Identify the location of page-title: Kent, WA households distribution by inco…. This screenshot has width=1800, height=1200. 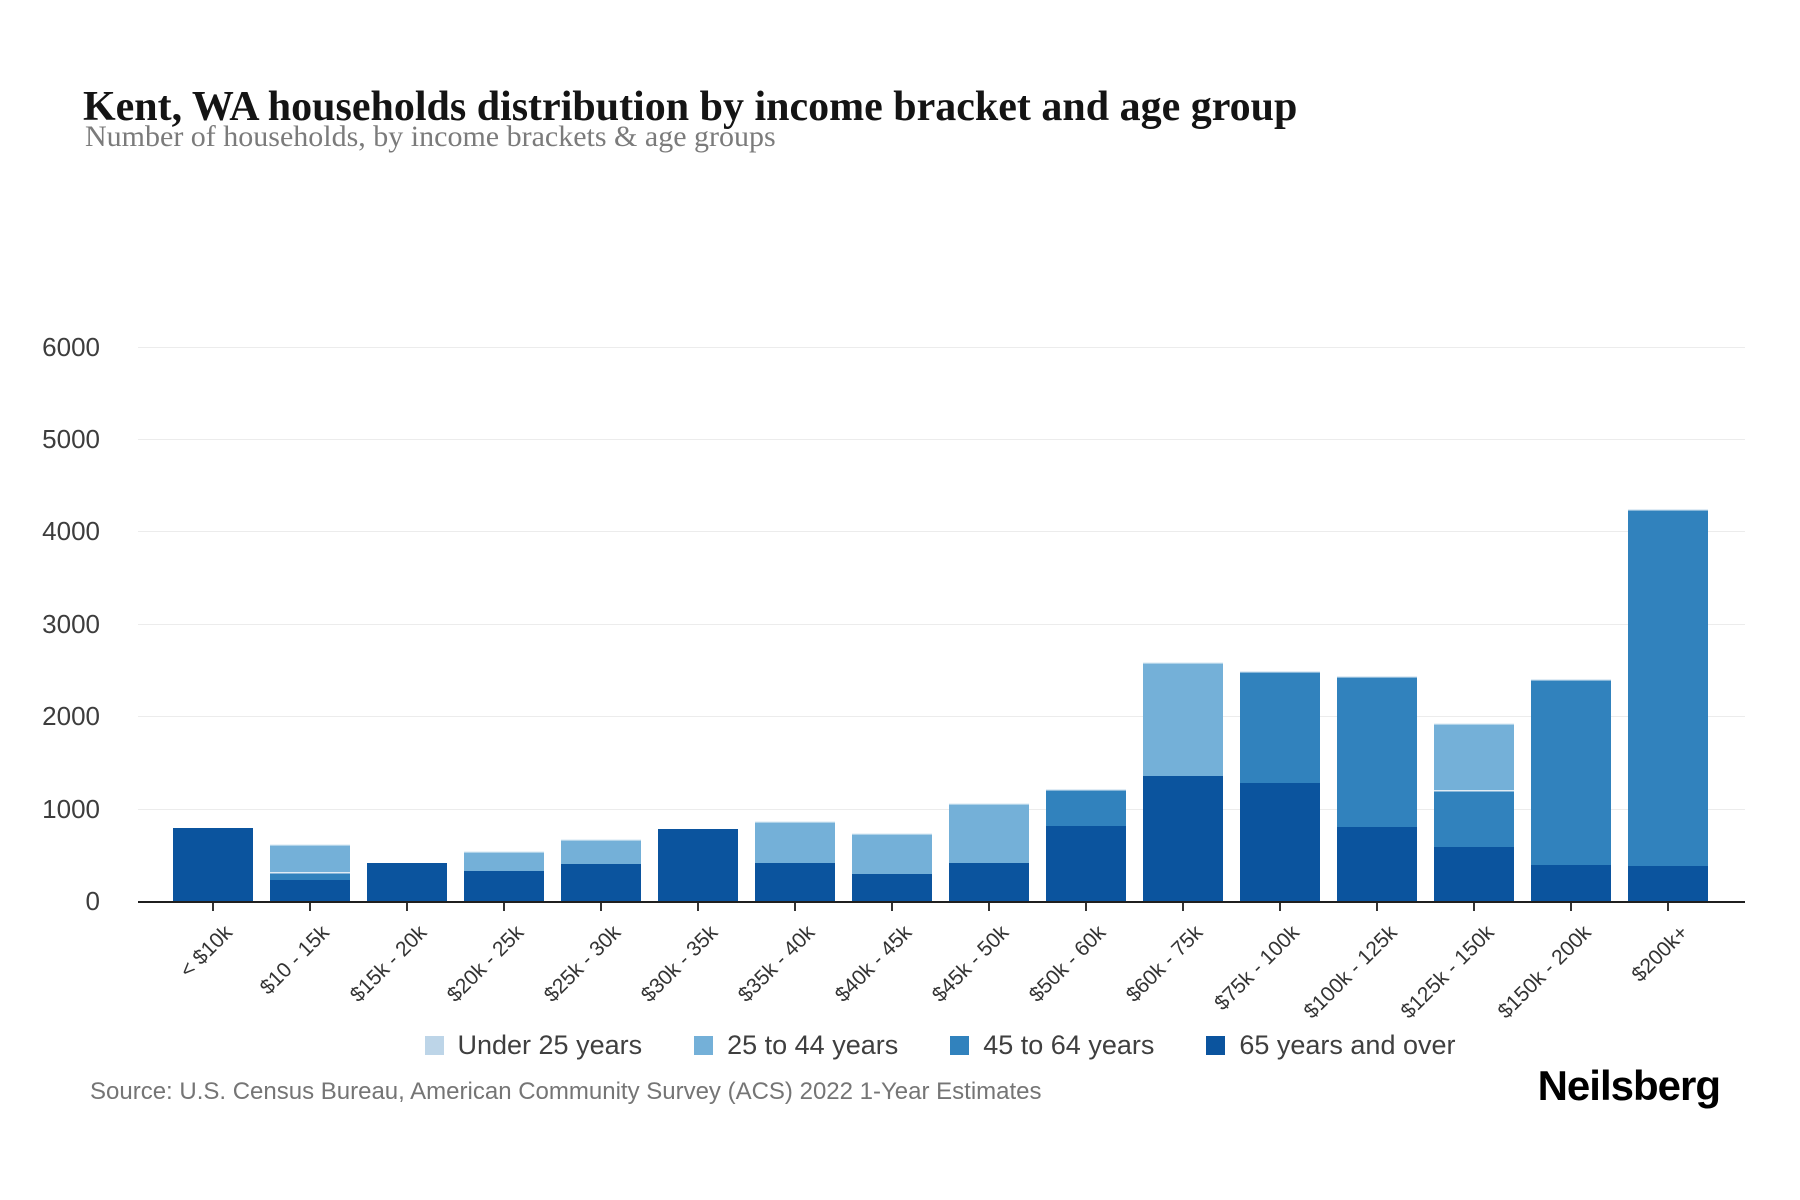
(690, 107).